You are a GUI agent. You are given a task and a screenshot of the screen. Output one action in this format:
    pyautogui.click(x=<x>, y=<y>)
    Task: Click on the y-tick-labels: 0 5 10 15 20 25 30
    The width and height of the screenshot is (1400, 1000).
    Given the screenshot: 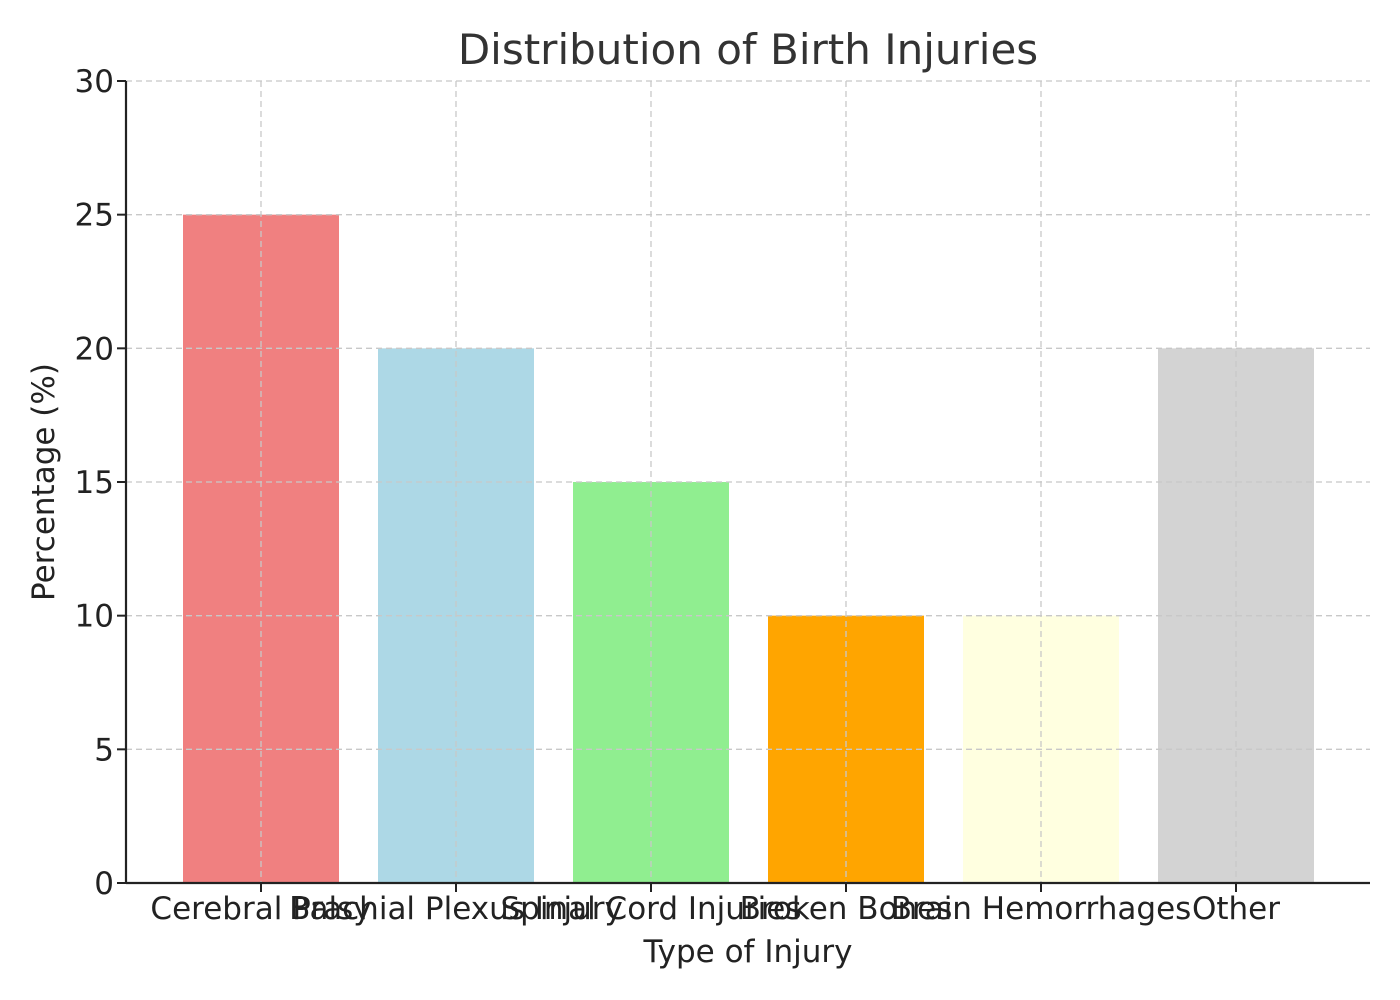 What is the action you would take?
    pyautogui.click(x=94, y=483)
    